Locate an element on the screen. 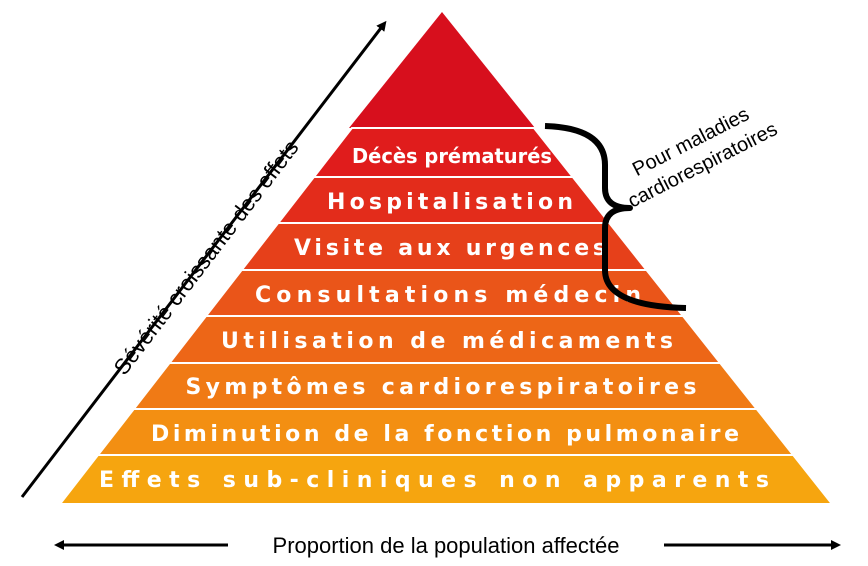 The width and height of the screenshot is (868, 566). level-label-symptomes: Symptômes cardiorespiratoires is located at coordinates (441, 387).